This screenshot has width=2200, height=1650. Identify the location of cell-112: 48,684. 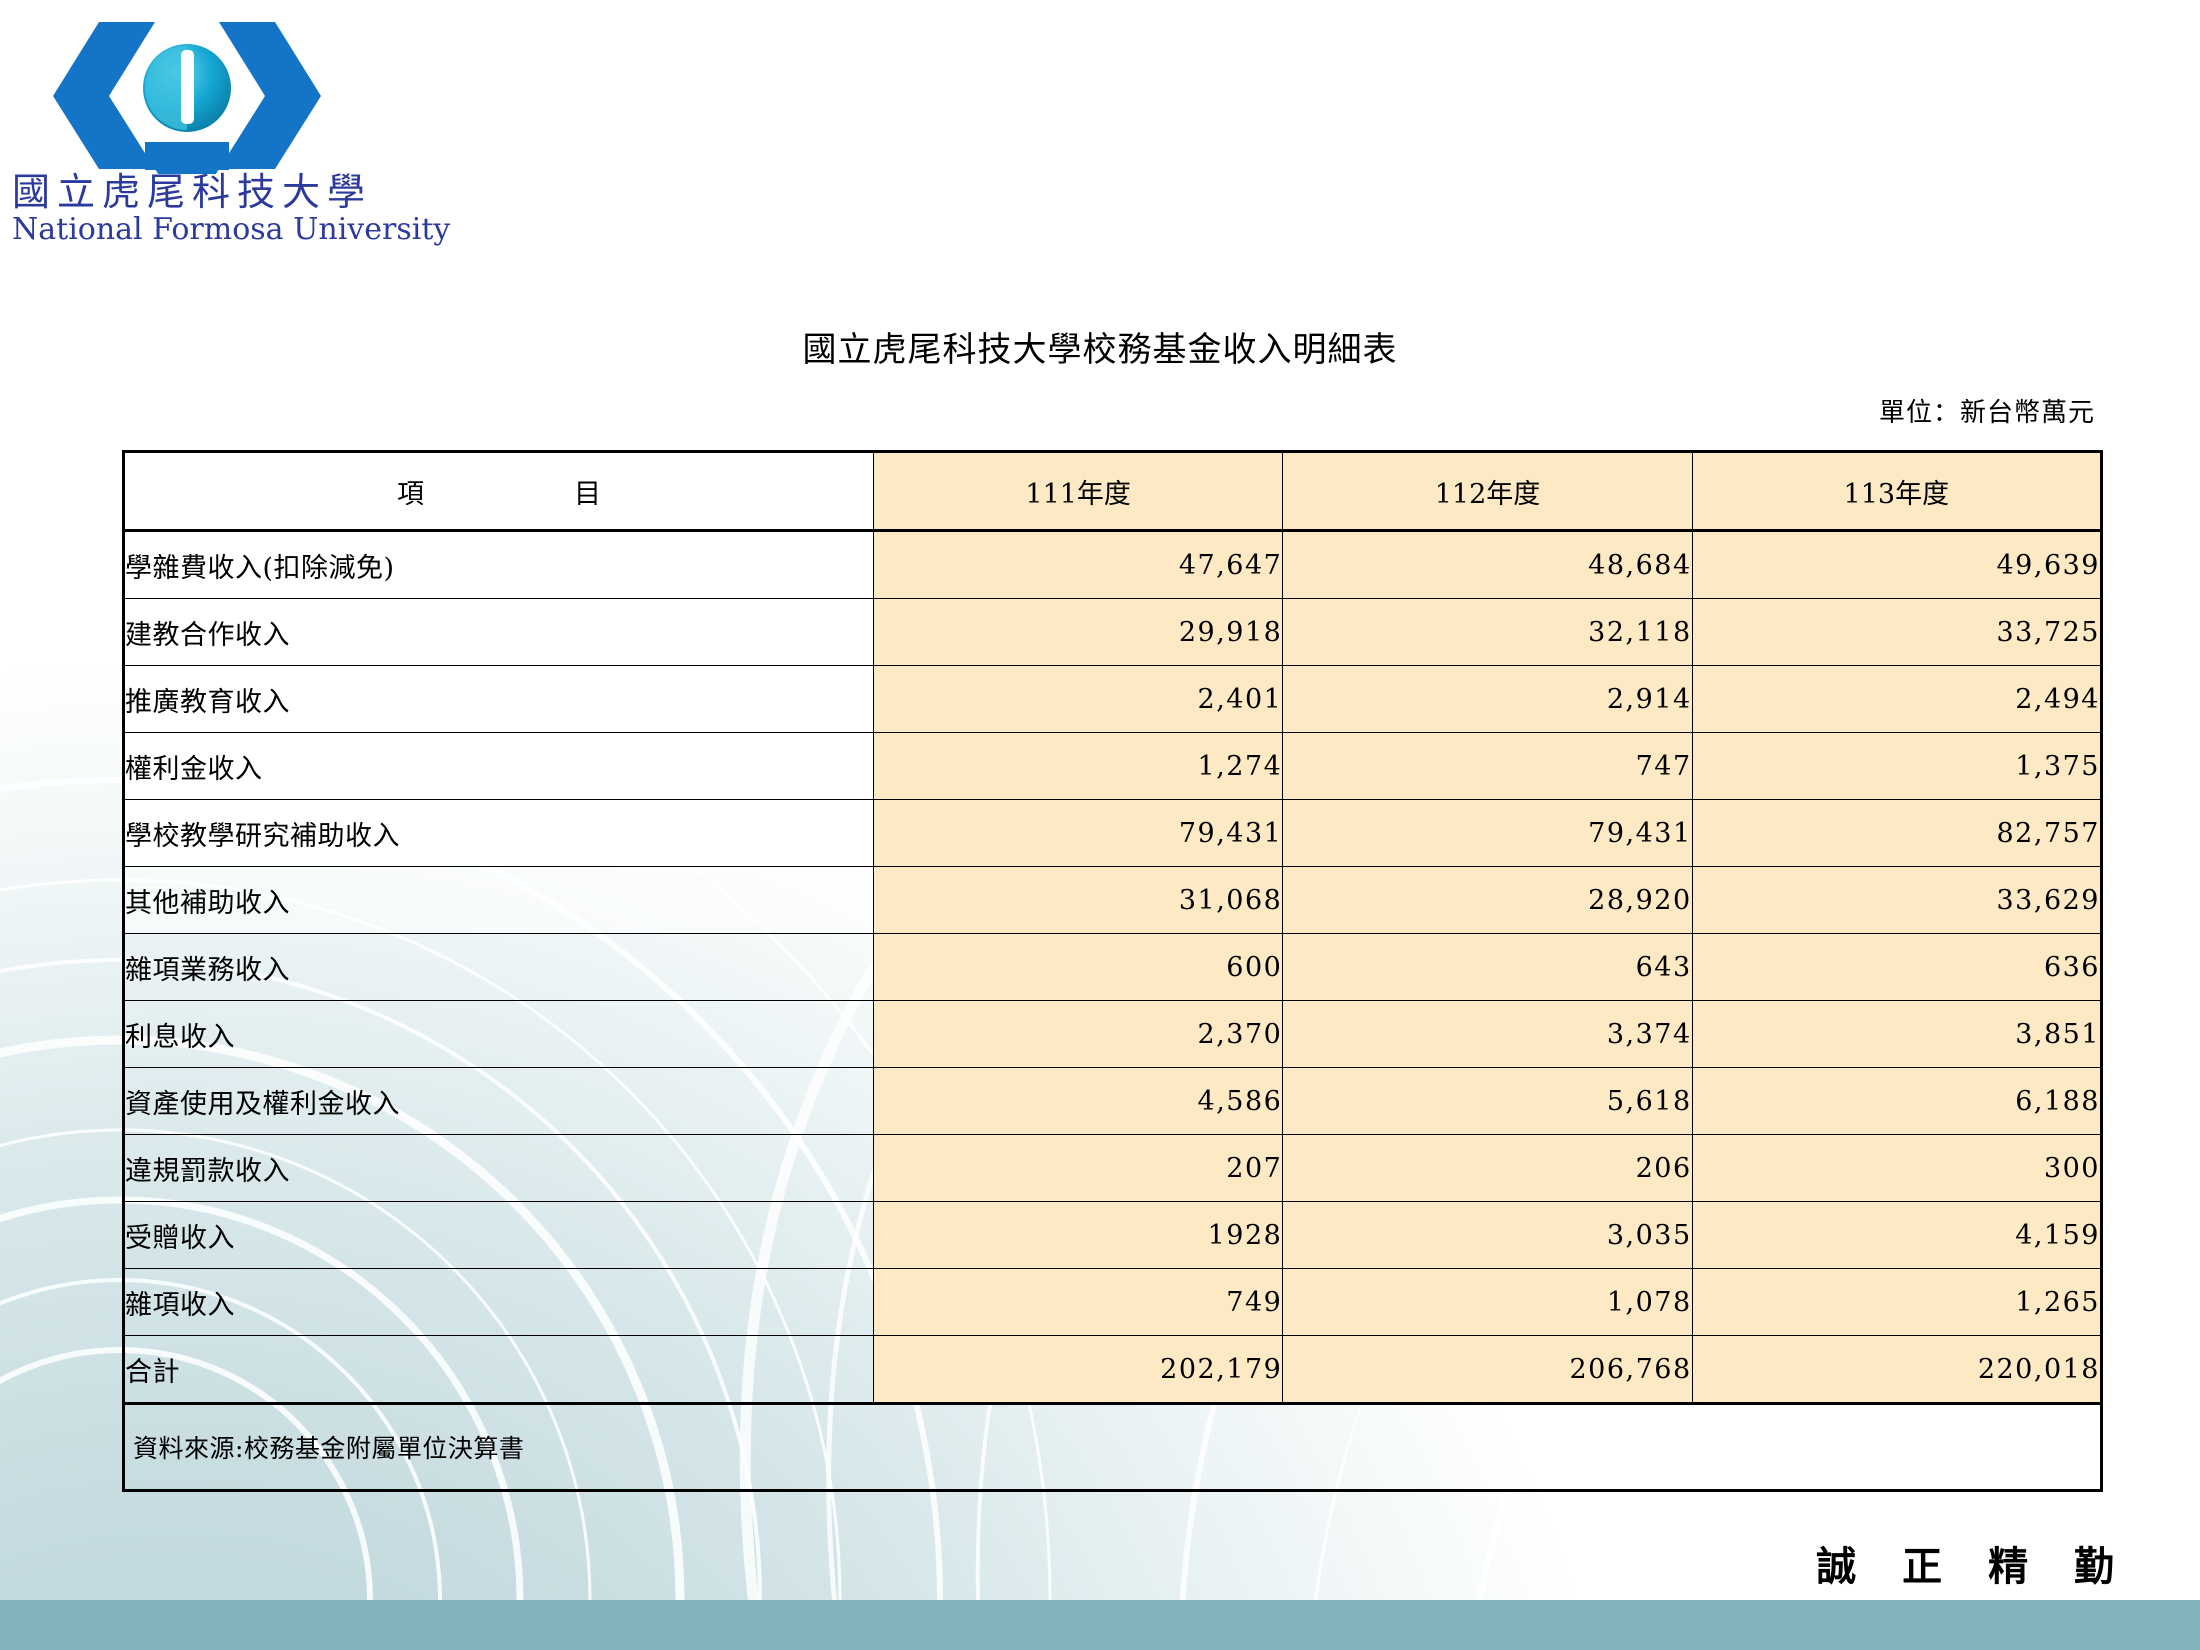
(1487, 564).